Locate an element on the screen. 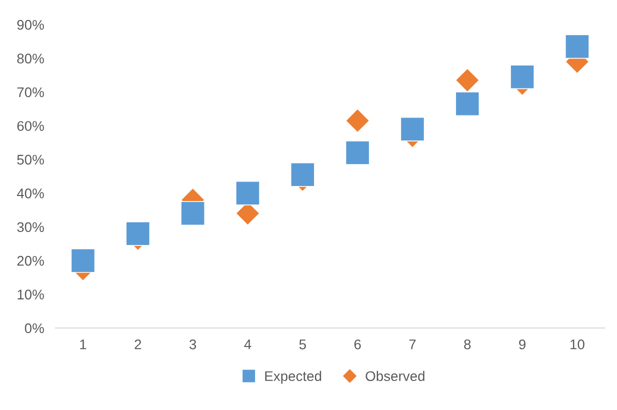 This screenshot has height=410, width=617. x-tick-label: 8 is located at coordinates (467, 344).